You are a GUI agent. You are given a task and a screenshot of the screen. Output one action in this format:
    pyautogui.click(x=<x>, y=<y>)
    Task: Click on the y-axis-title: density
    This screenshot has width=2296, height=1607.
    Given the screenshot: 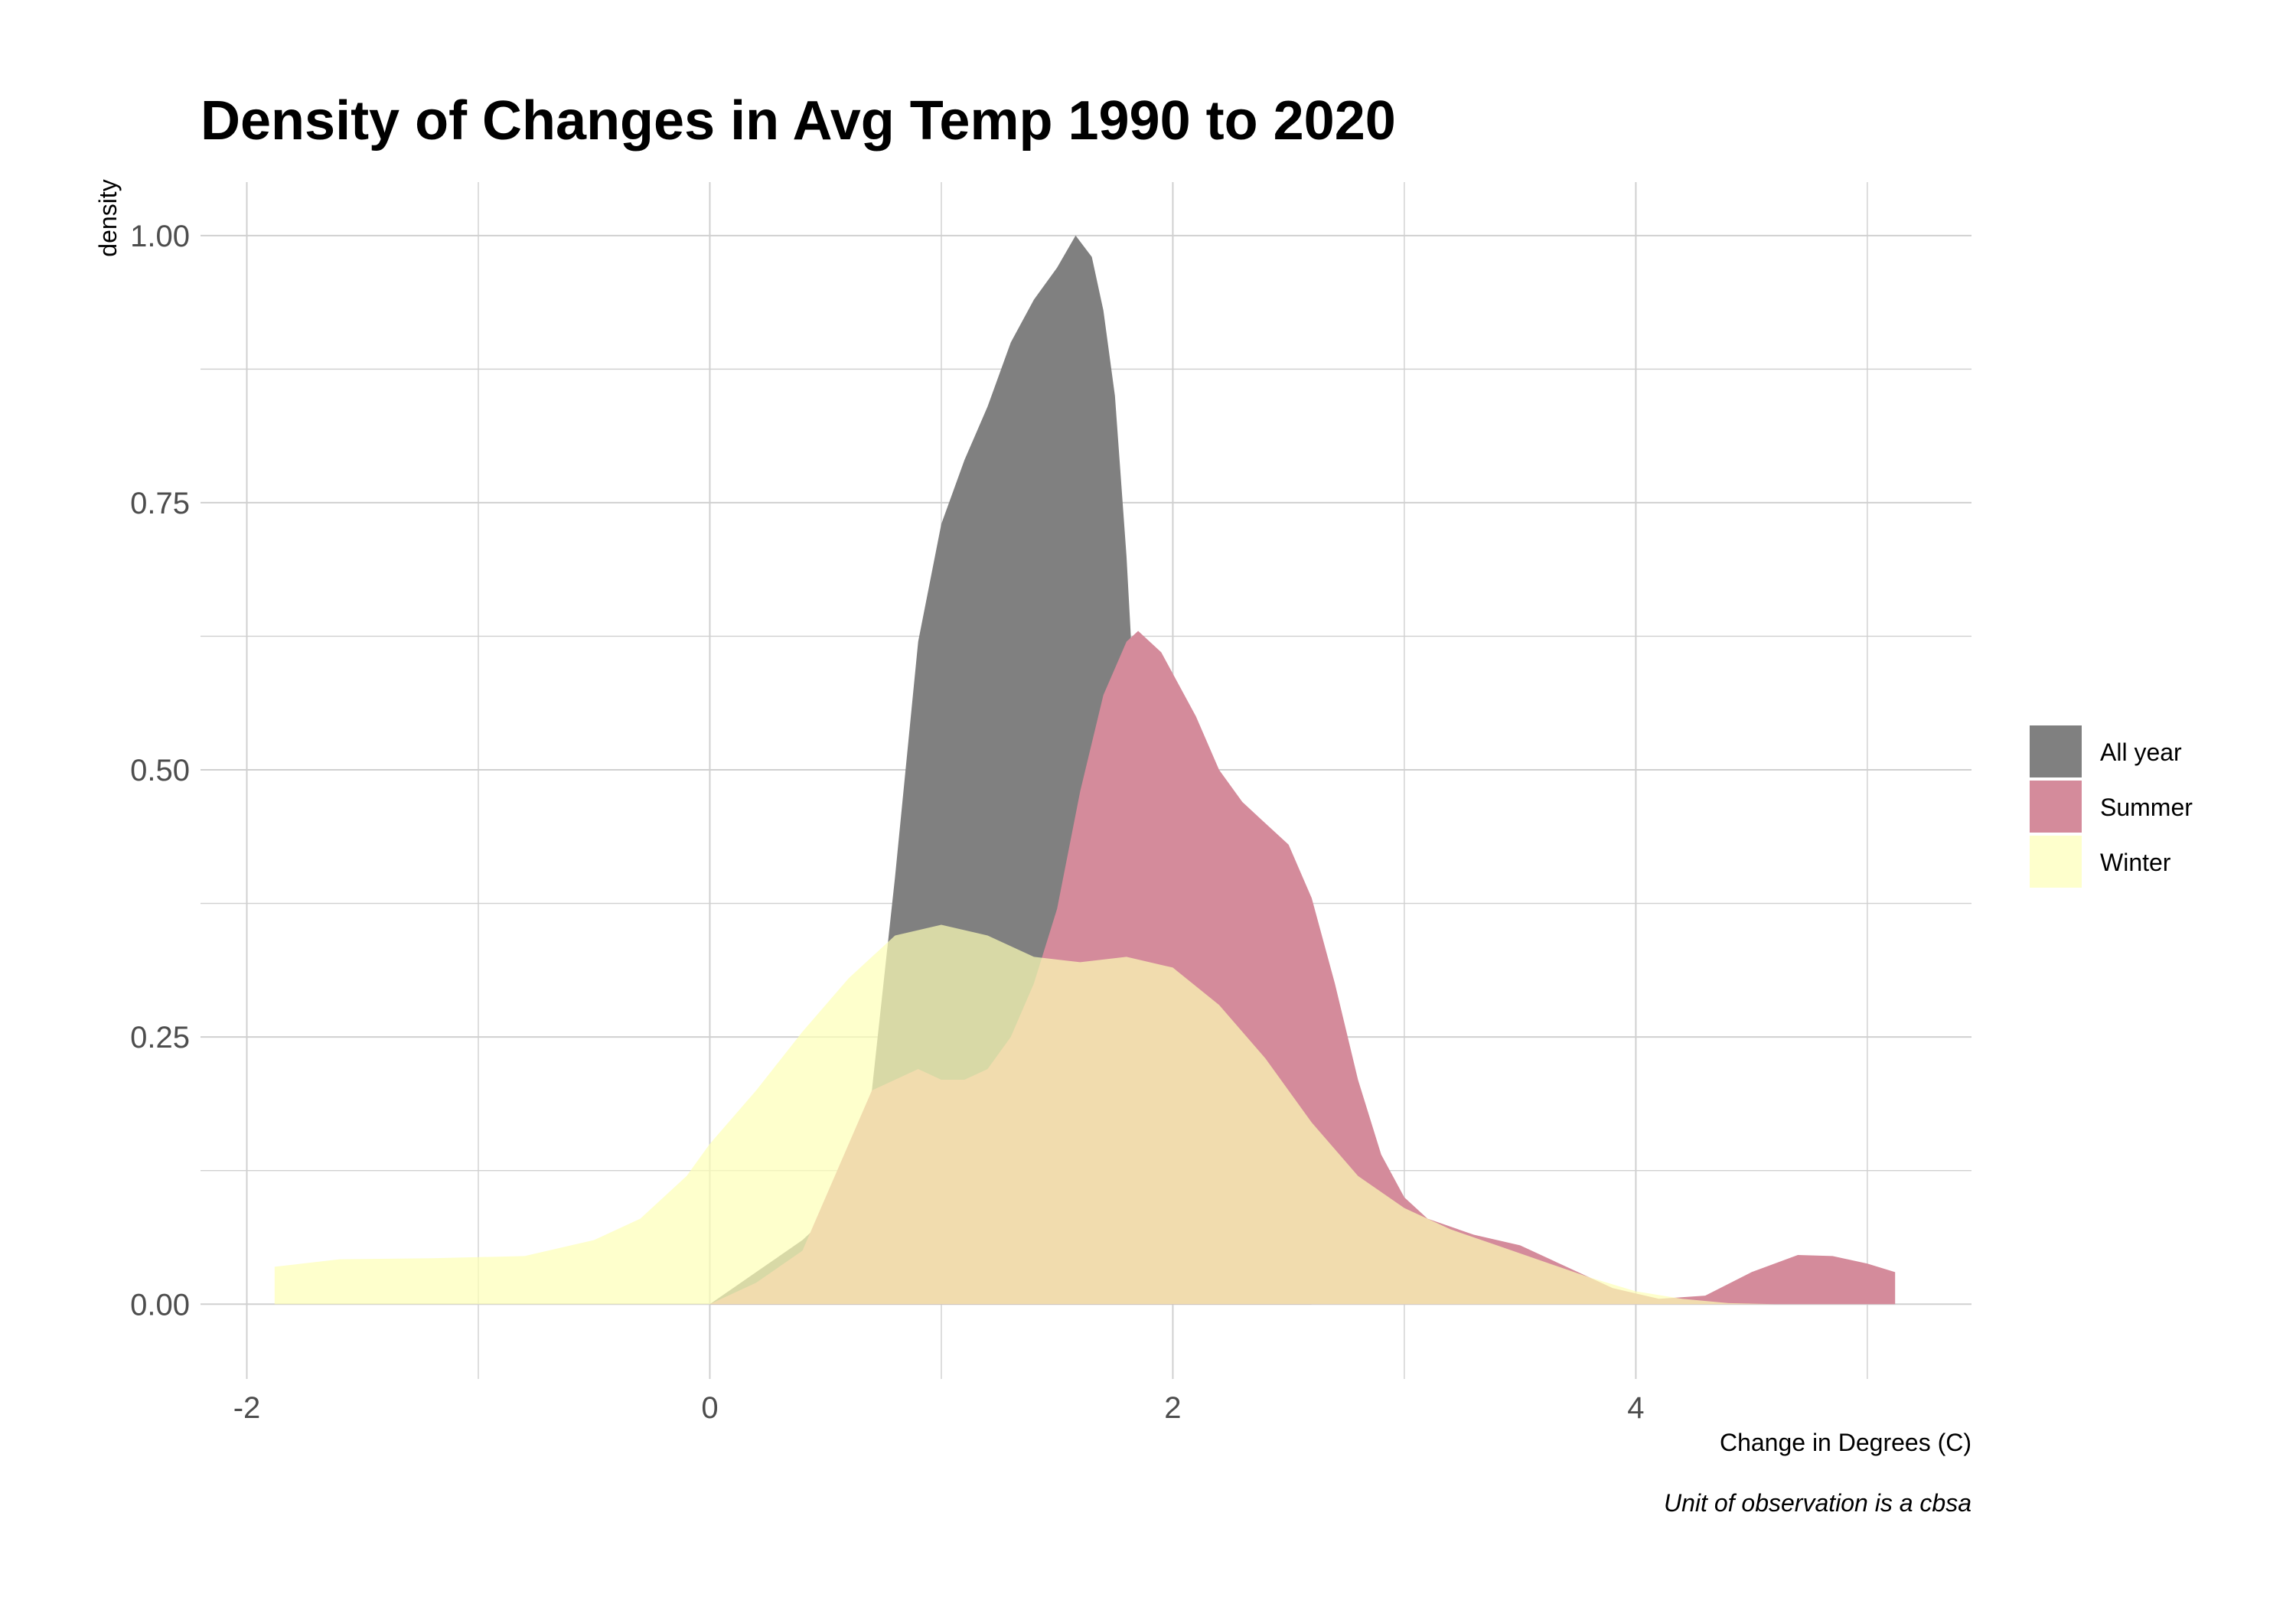 What is the action you would take?
    pyautogui.click(x=108, y=217)
    